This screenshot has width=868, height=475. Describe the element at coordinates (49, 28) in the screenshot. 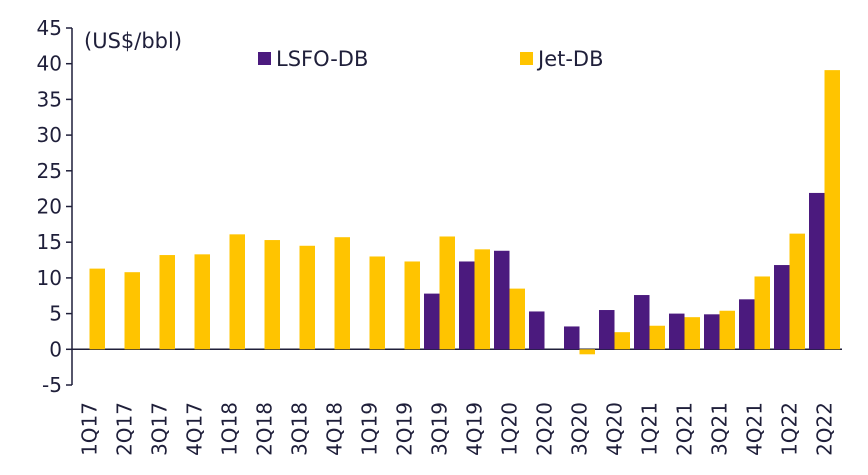

I see `y-tick-label: 45` at that location.